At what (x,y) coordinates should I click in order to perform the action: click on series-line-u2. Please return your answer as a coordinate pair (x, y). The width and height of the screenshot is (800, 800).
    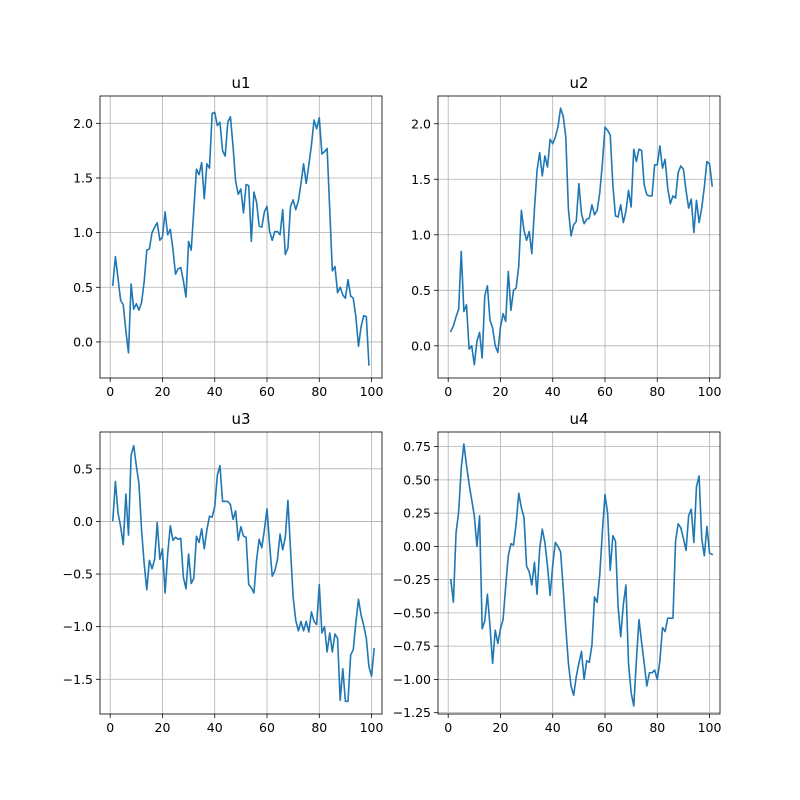
    Looking at the image, I should click on (581, 236).